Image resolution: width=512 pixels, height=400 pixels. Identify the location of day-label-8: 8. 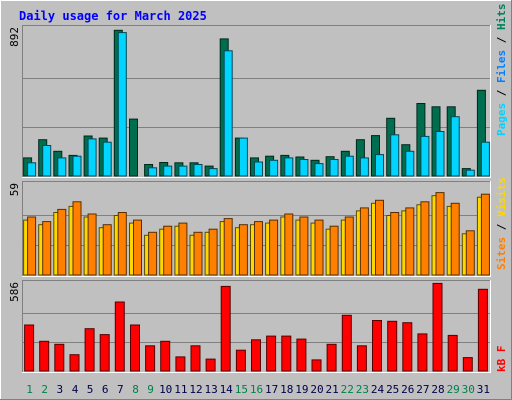
(135, 389).